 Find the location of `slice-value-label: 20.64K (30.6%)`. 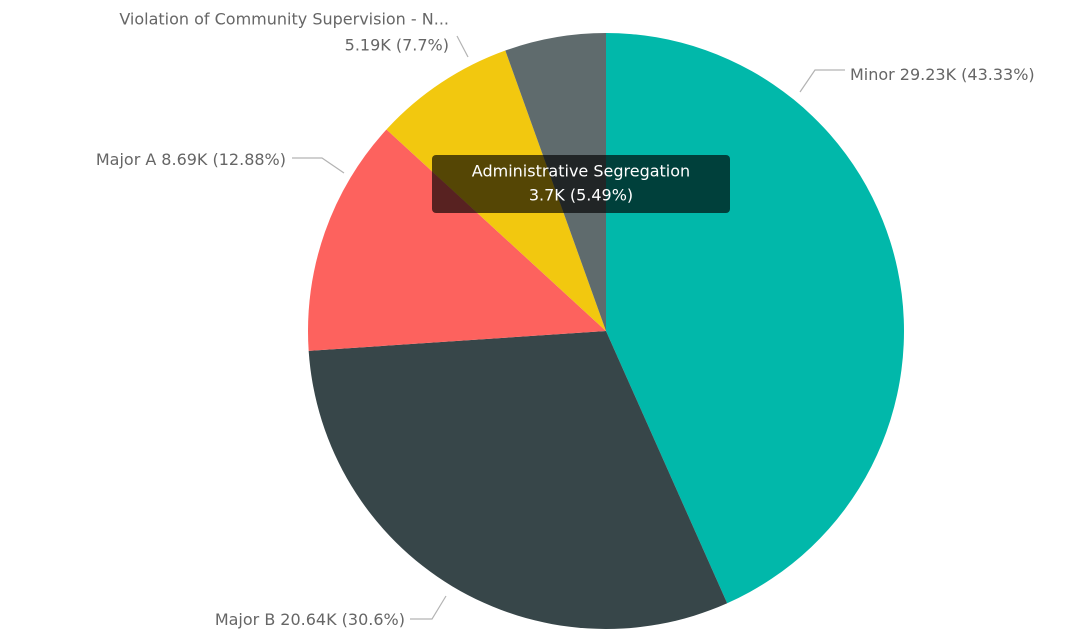

slice-value-label: 20.64K (30.6%) is located at coordinates (342, 619).